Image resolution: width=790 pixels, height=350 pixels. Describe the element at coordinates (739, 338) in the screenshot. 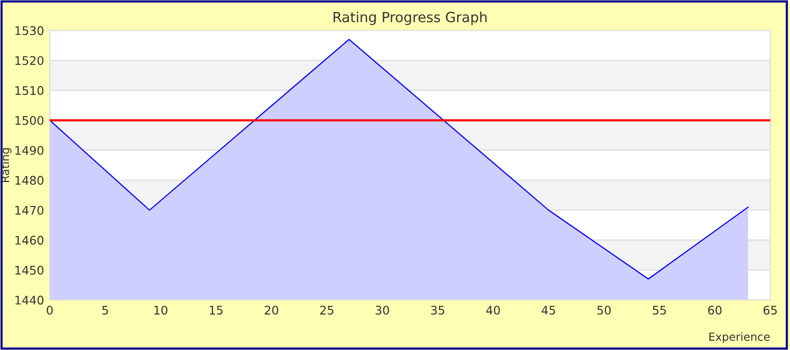

I see `x-axis-title: Experience` at that location.